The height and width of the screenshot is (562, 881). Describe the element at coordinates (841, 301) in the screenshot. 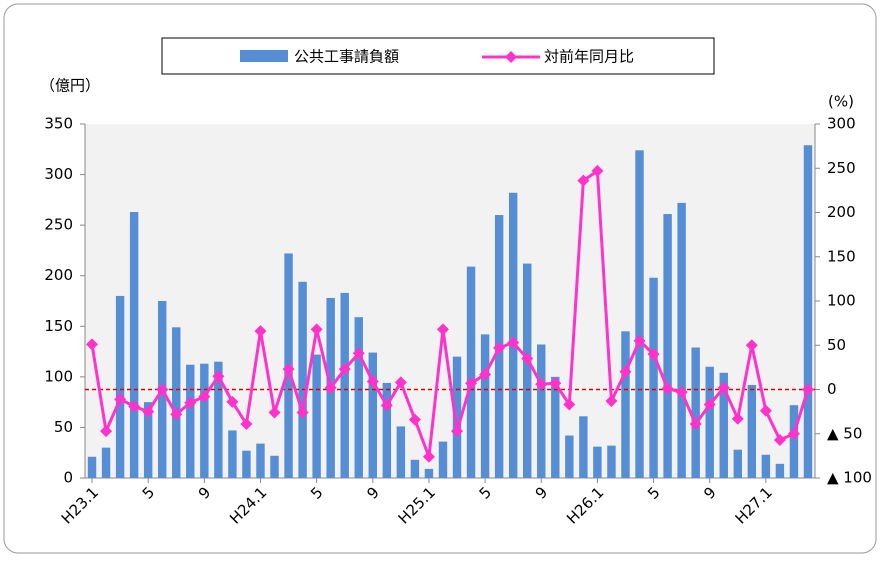

I see `y2-tick-label: 100` at that location.